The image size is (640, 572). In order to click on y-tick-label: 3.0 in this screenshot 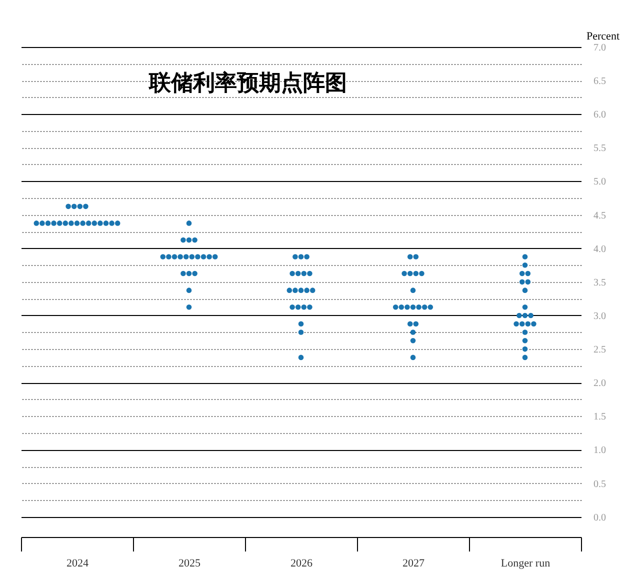, I will do `click(600, 316)`.